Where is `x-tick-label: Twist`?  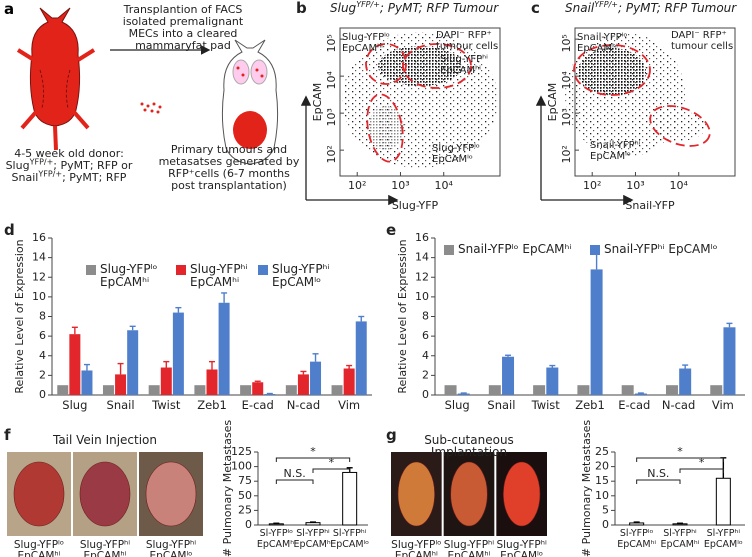 x-tick-label: Twist is located at coordinates (166, 405).